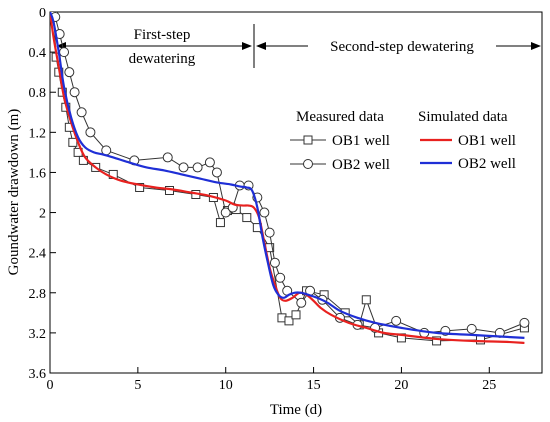  What do you see at coordinates (226, 385) in the screenshot?
I see `x-tick-label: 10` at bounding box center [226, 385].